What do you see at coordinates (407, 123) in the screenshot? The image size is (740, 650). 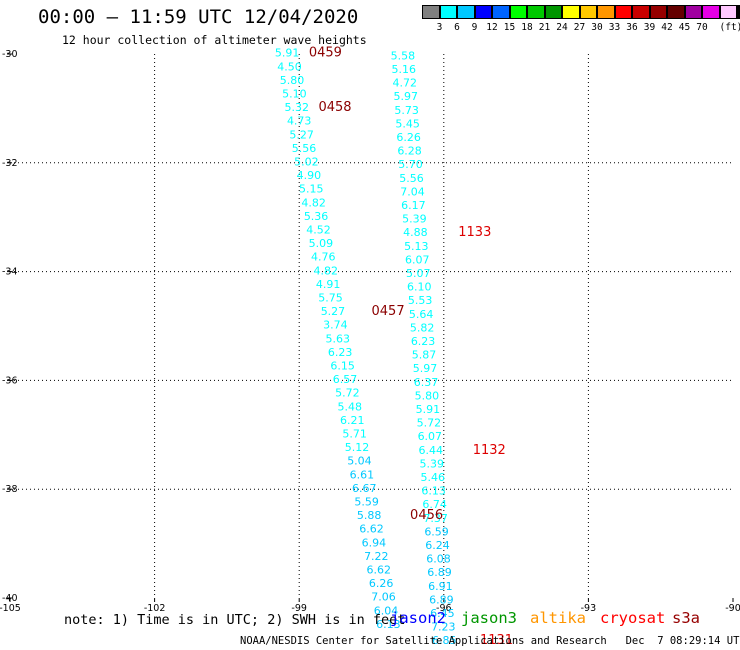 I see `swh-label: 5.45` at bounding box center [407, 123].